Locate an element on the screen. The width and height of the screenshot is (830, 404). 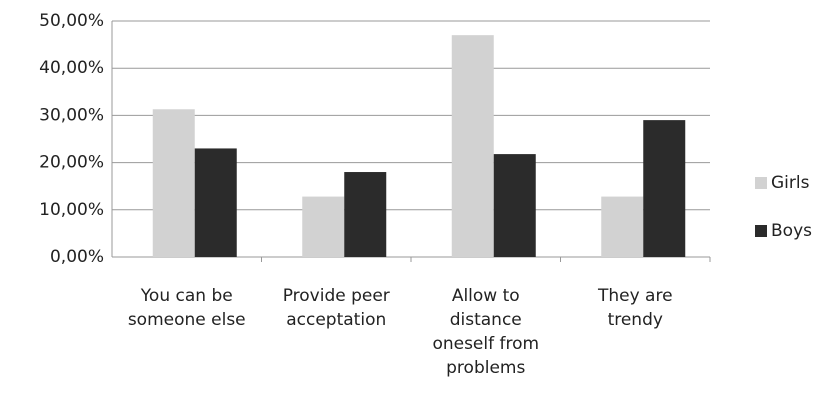
y-tick-label: 30,00% is located at coordinates (71, 115).